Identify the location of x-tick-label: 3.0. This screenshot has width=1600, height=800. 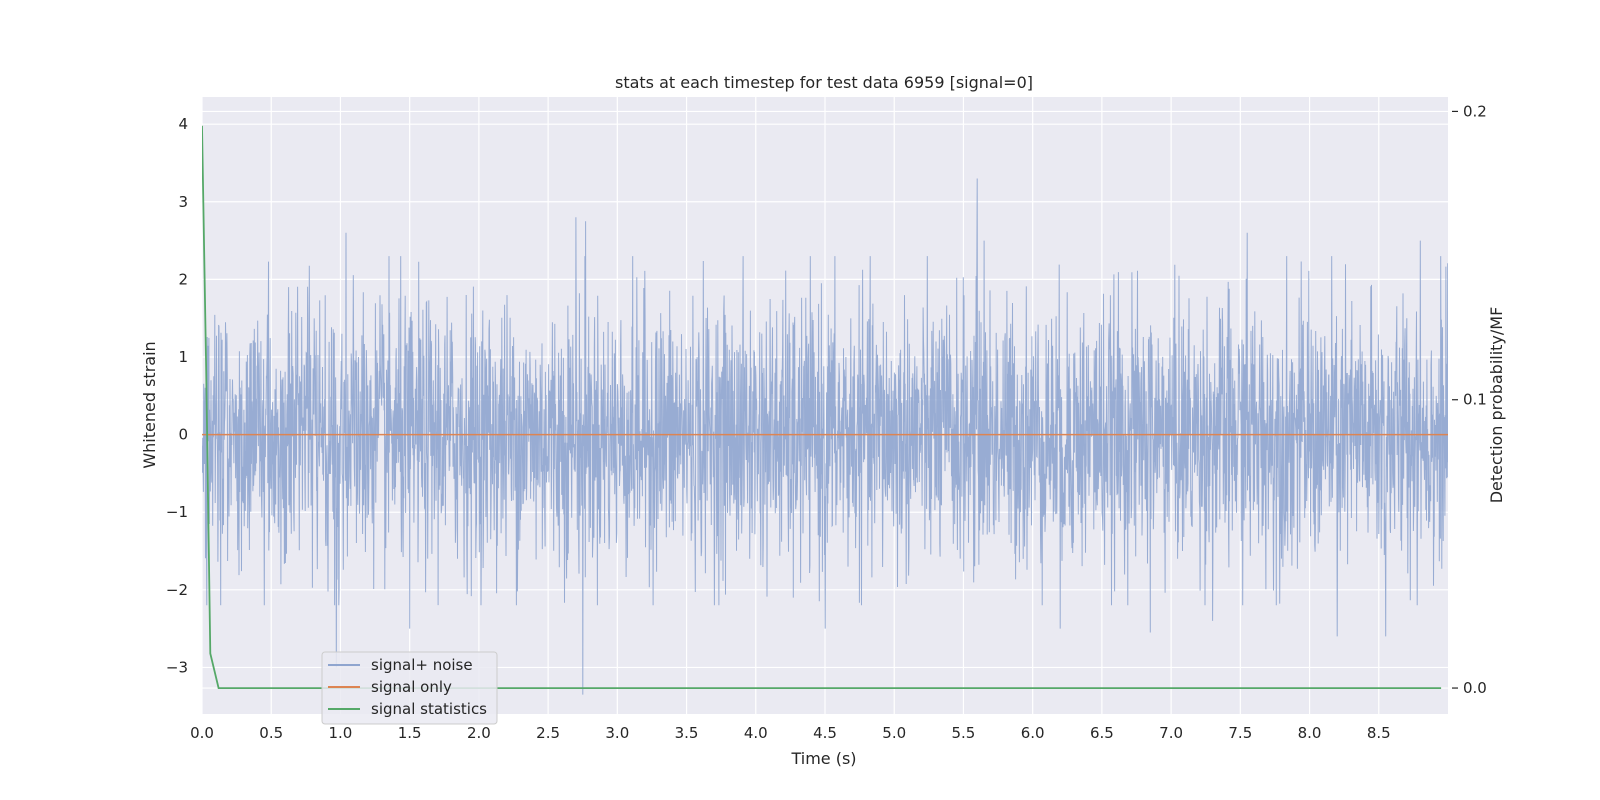
(617, 733).